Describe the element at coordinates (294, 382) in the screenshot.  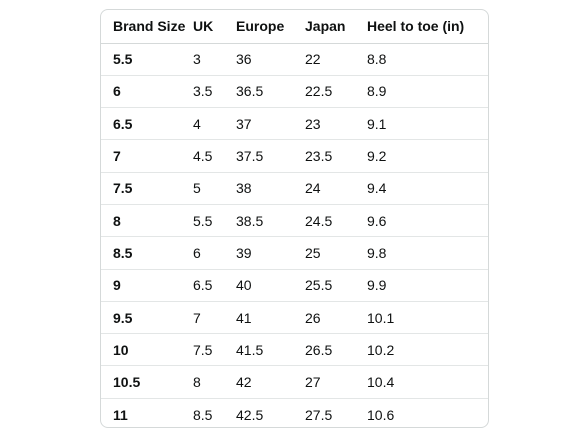
I see `table-row: 10.5 8 42 27 10.4` at that location.